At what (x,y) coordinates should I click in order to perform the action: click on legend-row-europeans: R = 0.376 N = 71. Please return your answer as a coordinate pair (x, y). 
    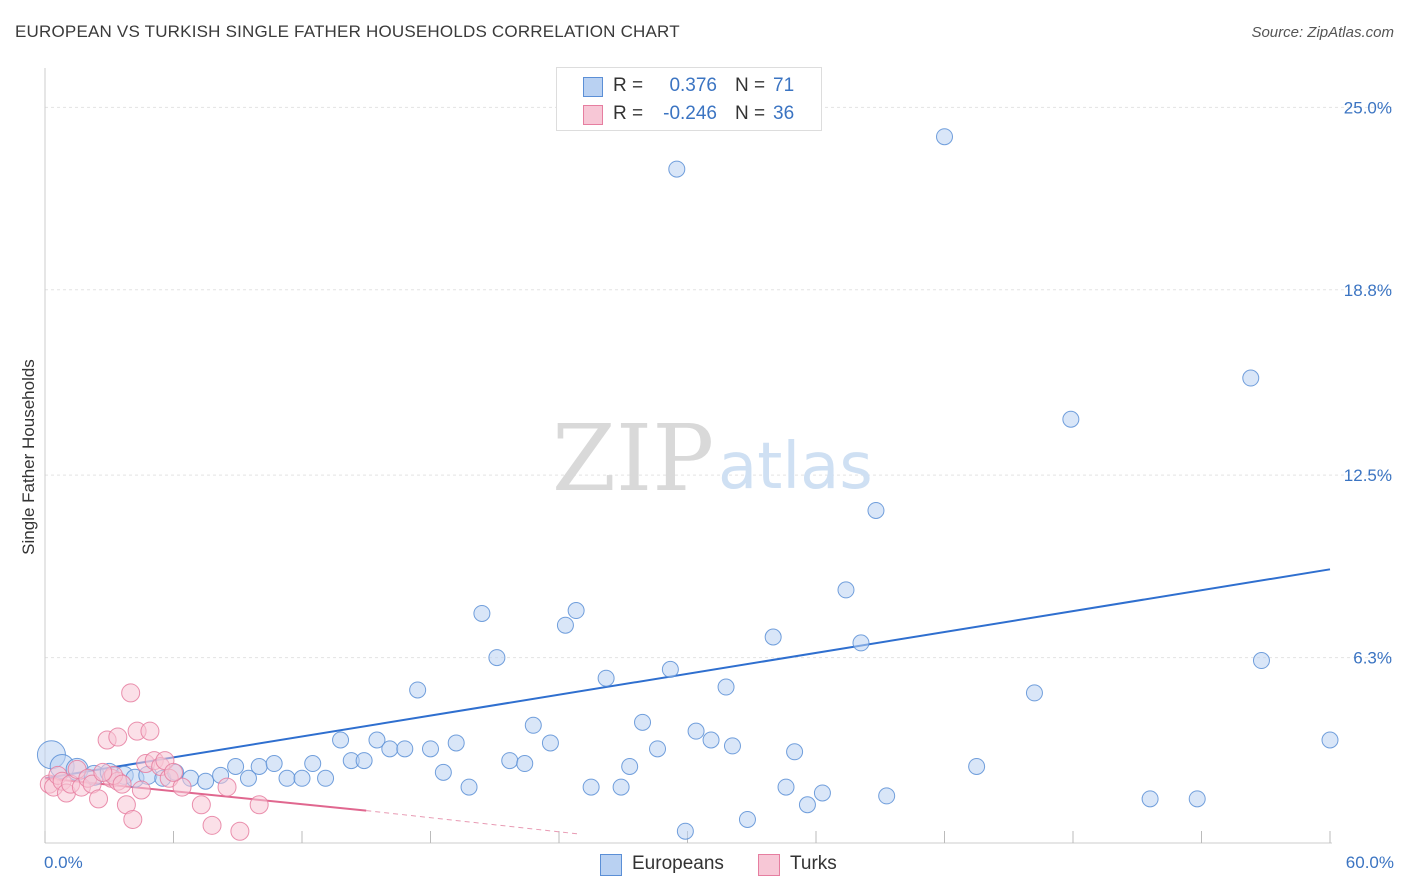
    Looking at the image, I should click on (689, 87).